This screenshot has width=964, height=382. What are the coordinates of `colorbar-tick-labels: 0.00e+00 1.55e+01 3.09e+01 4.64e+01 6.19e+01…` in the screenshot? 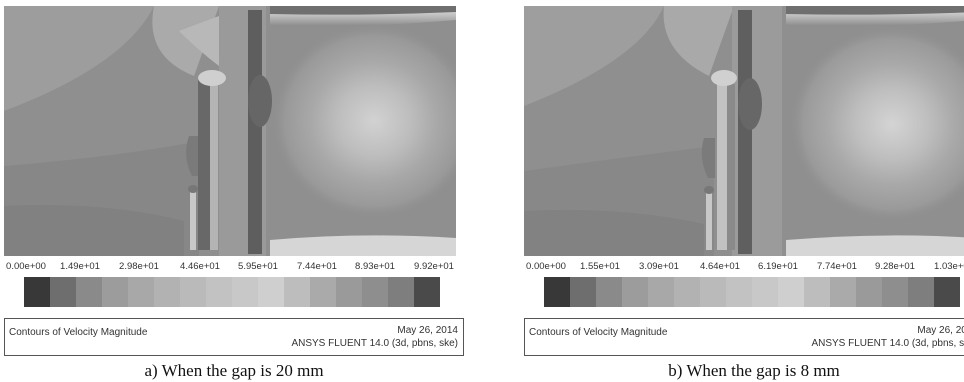 It's located at (744, 268).